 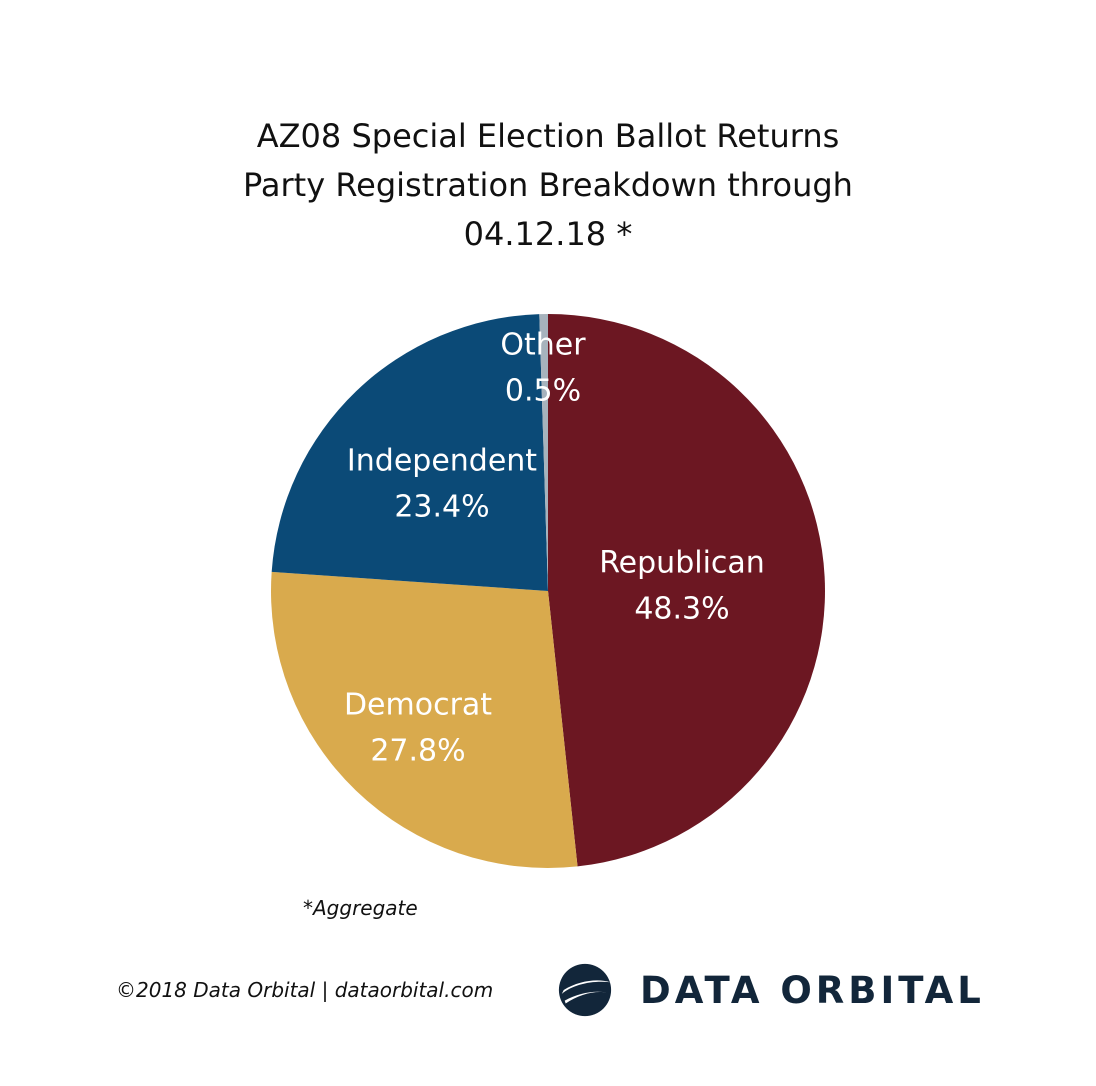 I want to click on slice-label-independent: Independent, so click(x=442, y=461).